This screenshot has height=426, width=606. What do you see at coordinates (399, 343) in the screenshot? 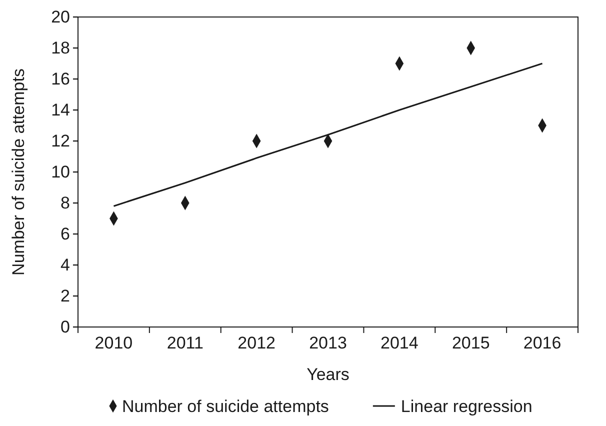
I see `x-tick-label: 2014` at bounding box center [399, 343].